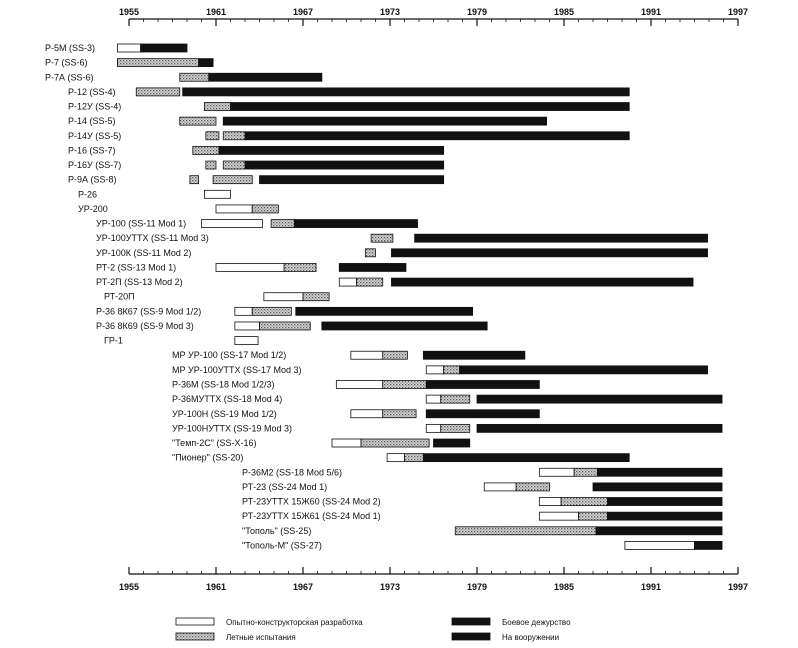 This screenshot has height=648, width=798. Describe the element at coordinates (145, 326) in the screenshot. I see `row-label: Р-36 8К69 (SS-9 Mod 3)` at that location.